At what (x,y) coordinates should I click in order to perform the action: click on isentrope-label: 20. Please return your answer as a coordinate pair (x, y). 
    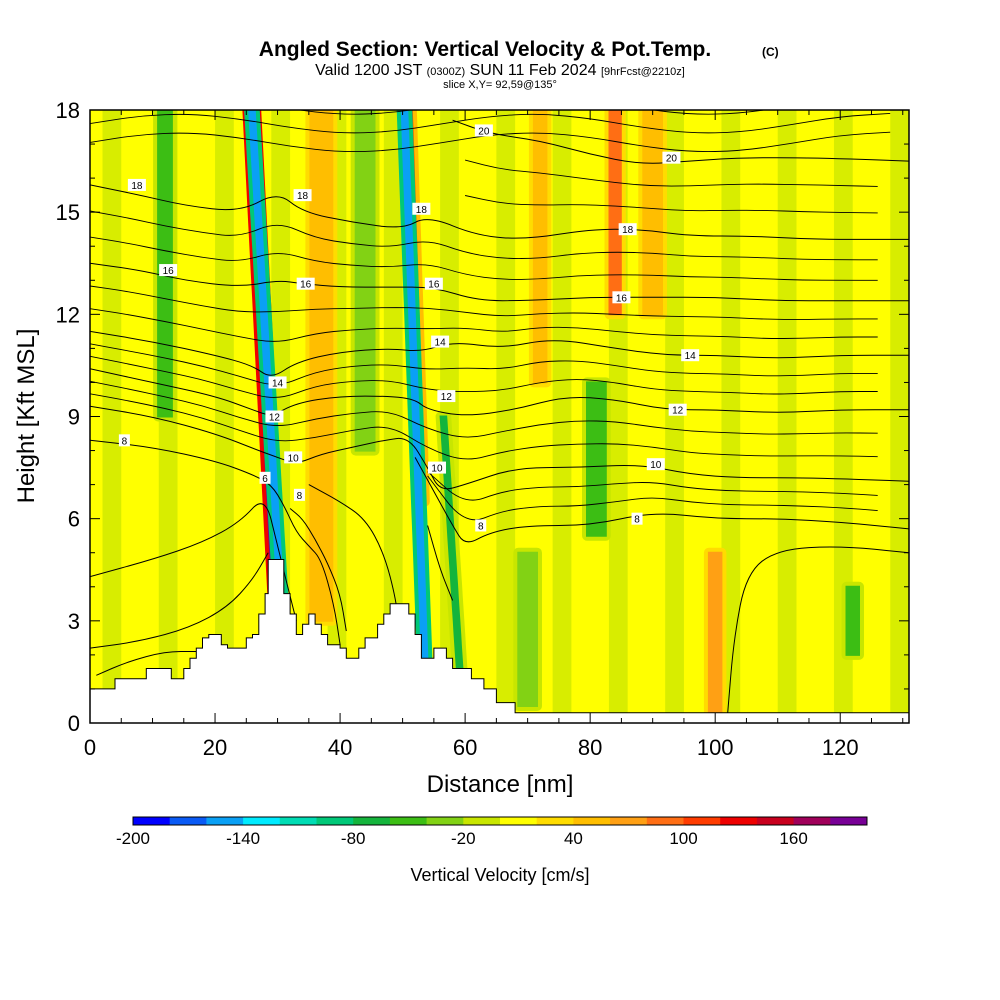
    Looking at the image, I should click on (483, 130).